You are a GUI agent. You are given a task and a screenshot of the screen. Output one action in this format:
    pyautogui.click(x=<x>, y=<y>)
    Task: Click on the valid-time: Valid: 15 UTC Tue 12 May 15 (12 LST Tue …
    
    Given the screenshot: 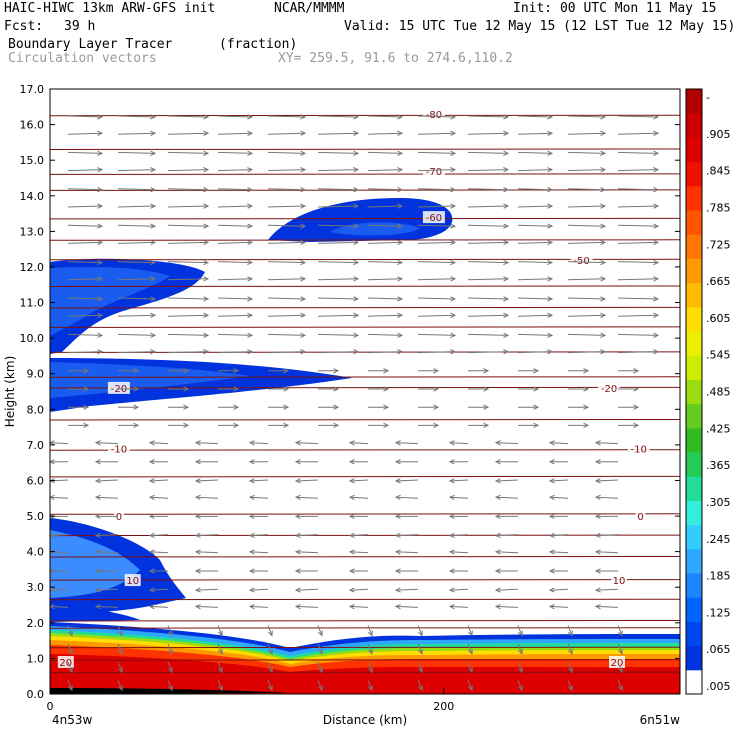 What is the action you would take?
    pyautogui.click(x=540, y=26)
    